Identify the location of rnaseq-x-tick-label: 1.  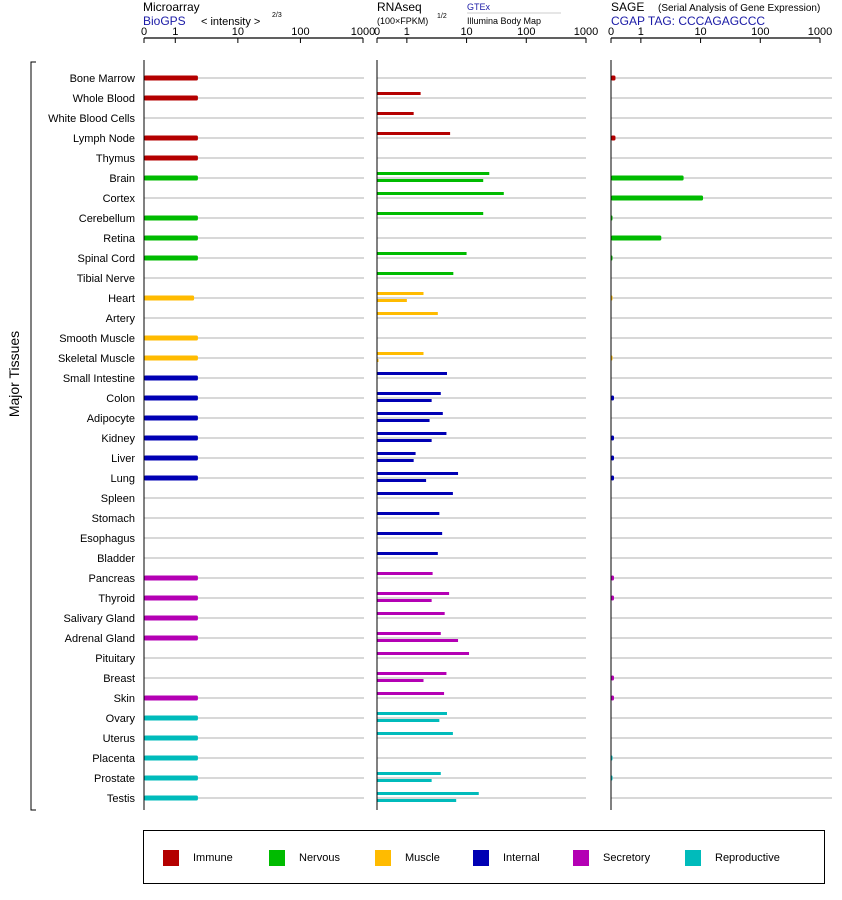
(407, 32).